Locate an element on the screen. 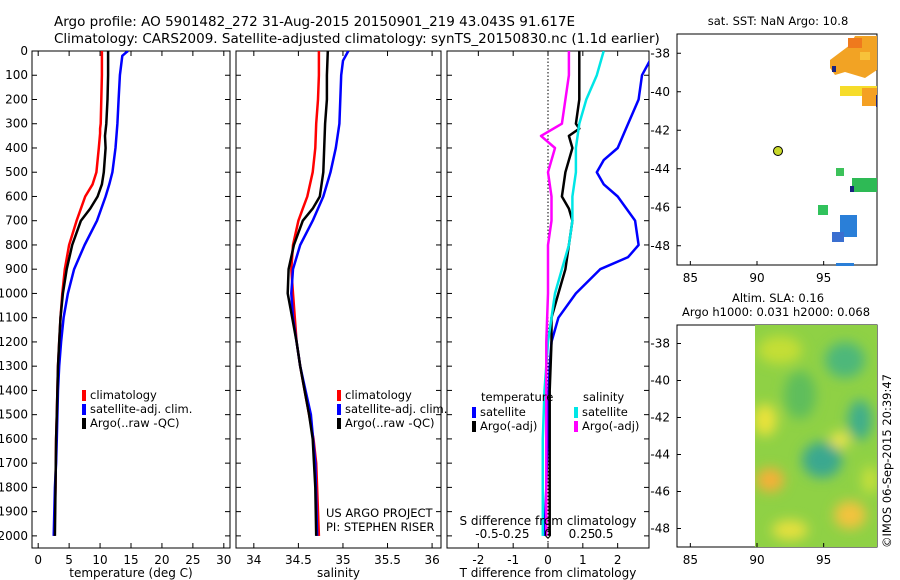  depth-tick-label: 1500 is located at coordinates (14, 415).